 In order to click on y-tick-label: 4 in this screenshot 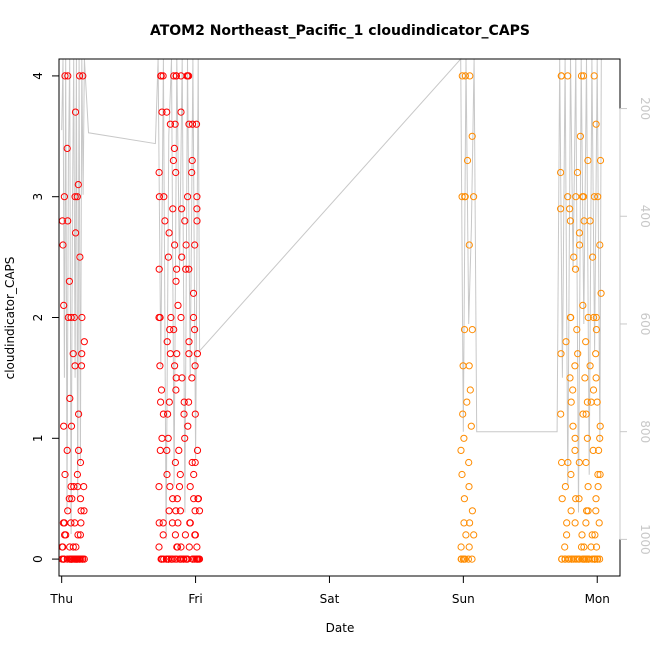, I will do `click(38, 76)`.